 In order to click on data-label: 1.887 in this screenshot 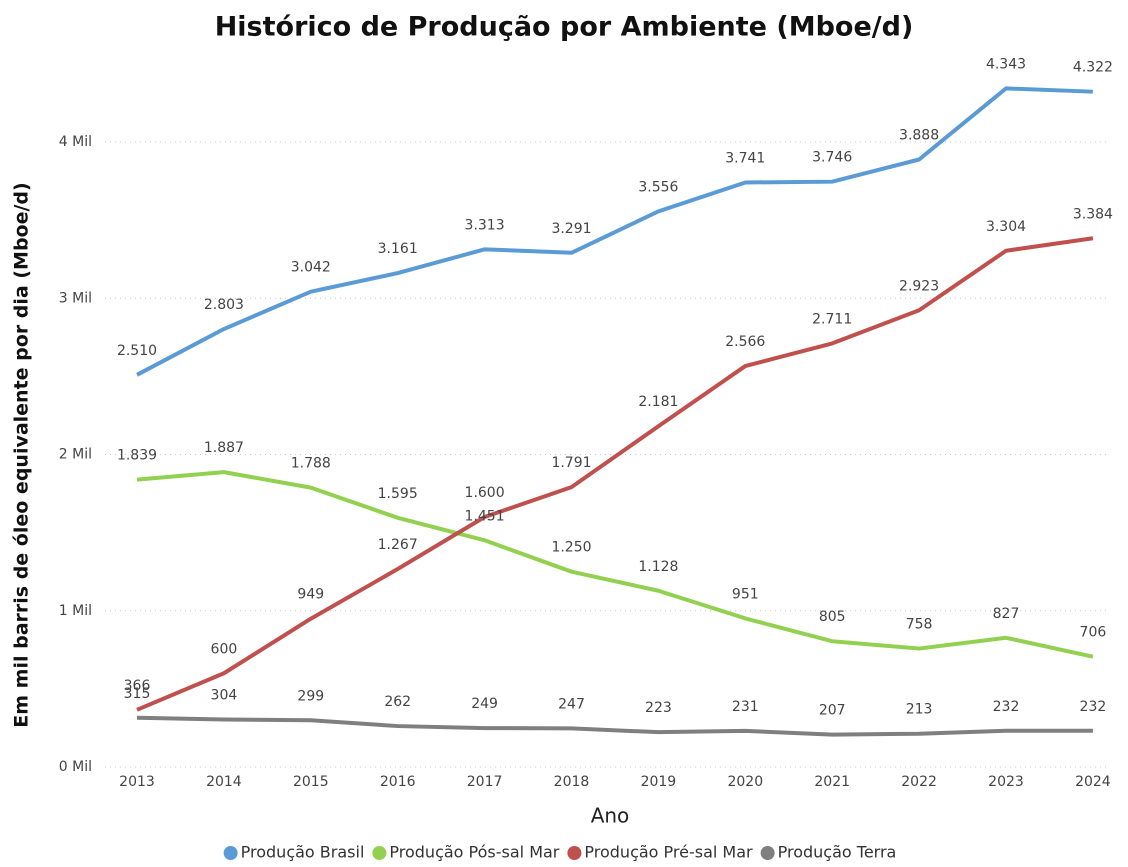, I will do `click(224, 448)`.